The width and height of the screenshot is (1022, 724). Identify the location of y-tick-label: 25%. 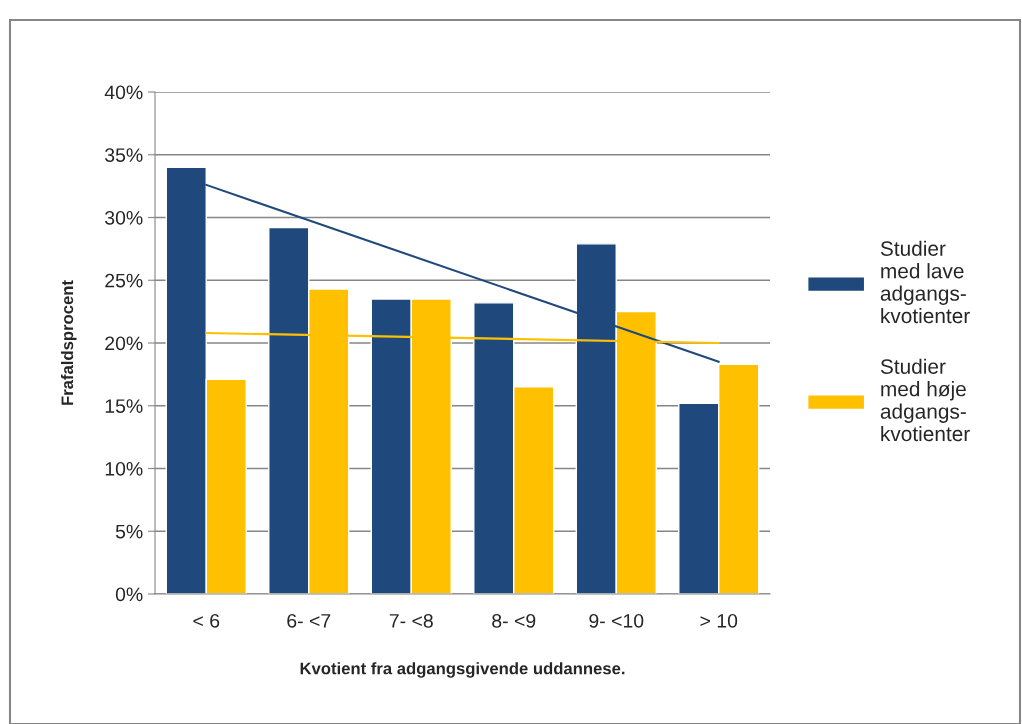
(124, 280).